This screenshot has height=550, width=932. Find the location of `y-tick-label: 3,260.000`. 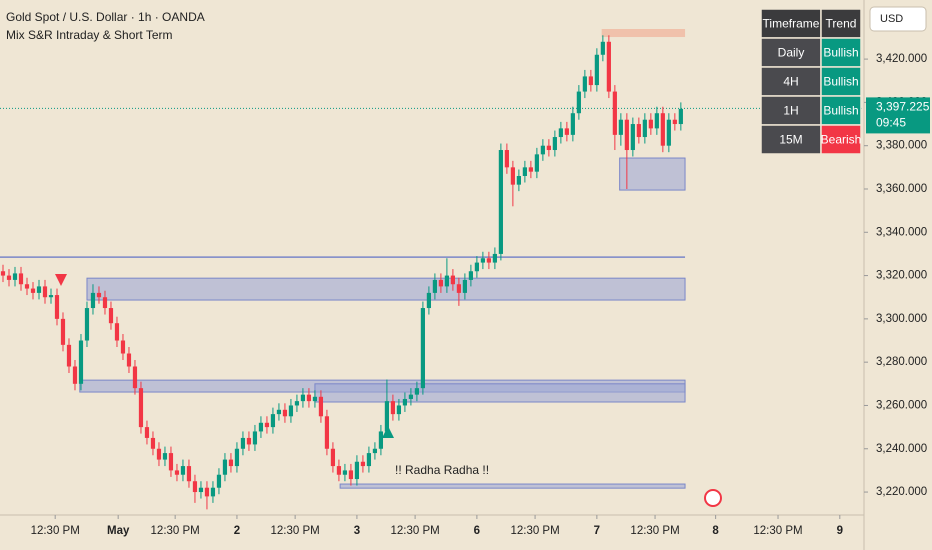

y-tick-label: 3,260.000 is located at coordinates (901, 405).